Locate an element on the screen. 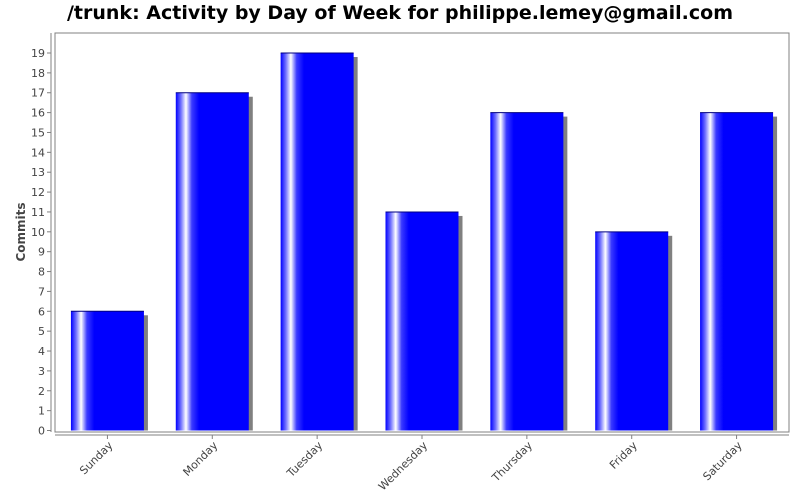  x-tick-label: Monday is located at coordinates (200, 459).